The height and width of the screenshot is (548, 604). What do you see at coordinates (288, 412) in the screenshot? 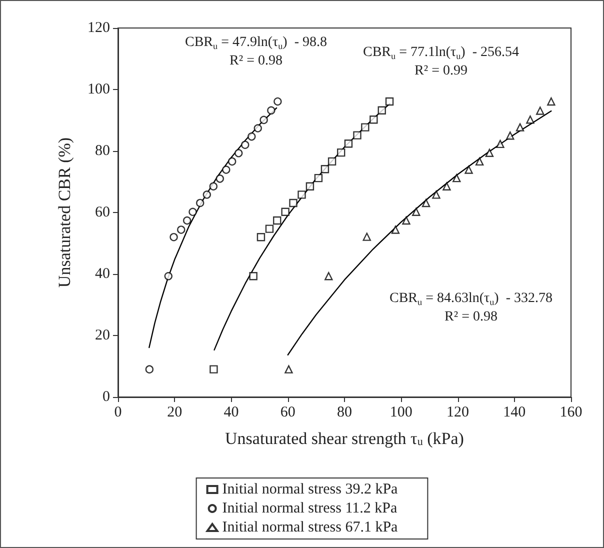
I see `x-tick-label: 60` at bounding box center [288, 412].